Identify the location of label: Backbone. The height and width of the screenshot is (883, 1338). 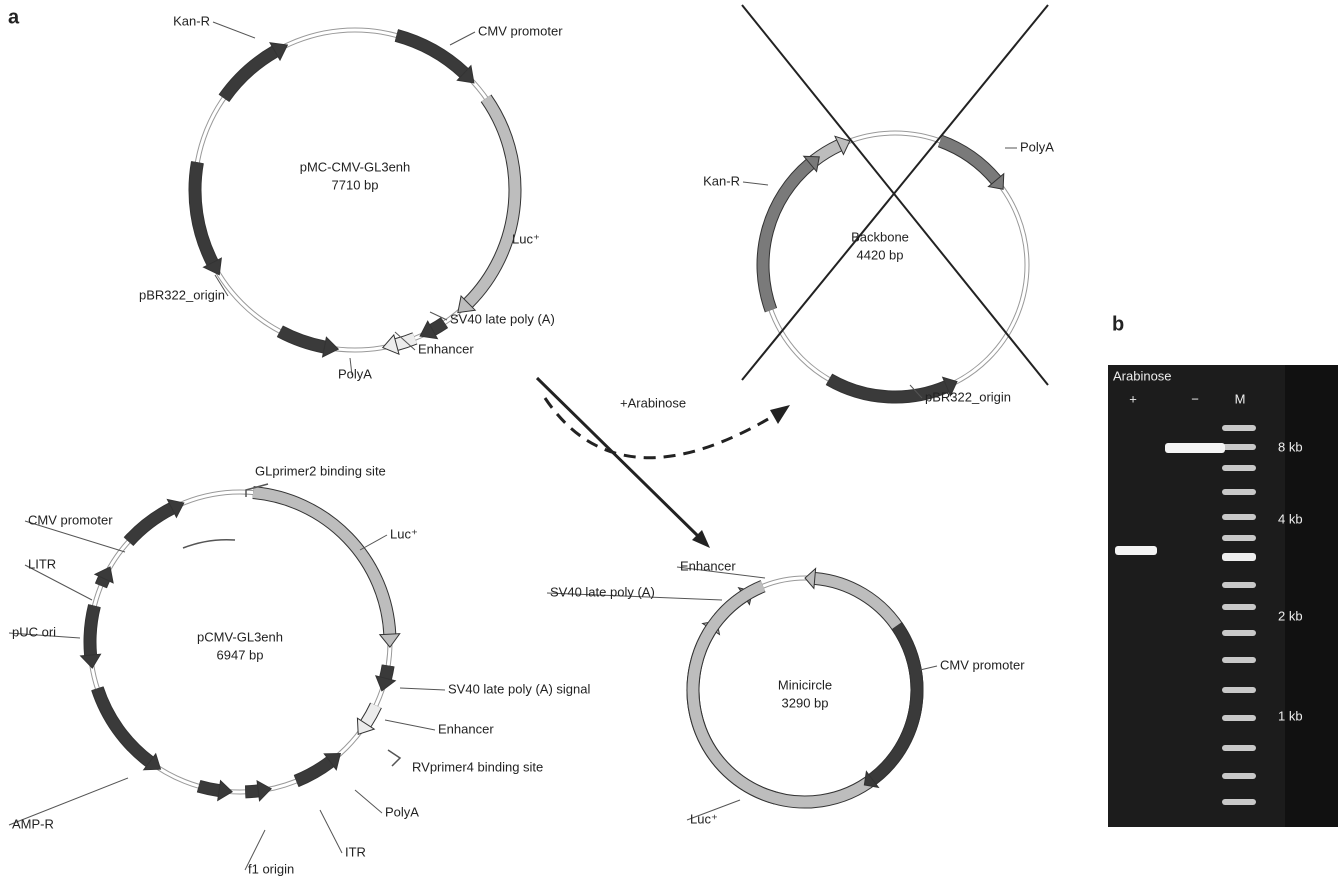
(880, 236).